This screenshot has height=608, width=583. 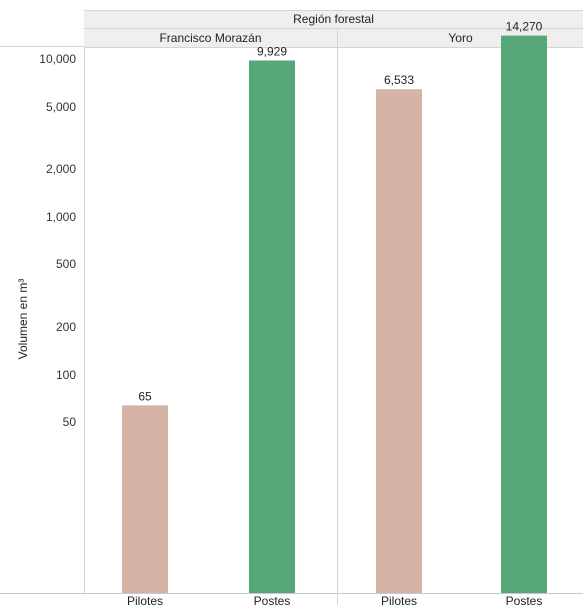 What do you see at coordinates (69, 422) in the screenshot?
I see `y-tick-label: 50` at bounding box center [69, 422].